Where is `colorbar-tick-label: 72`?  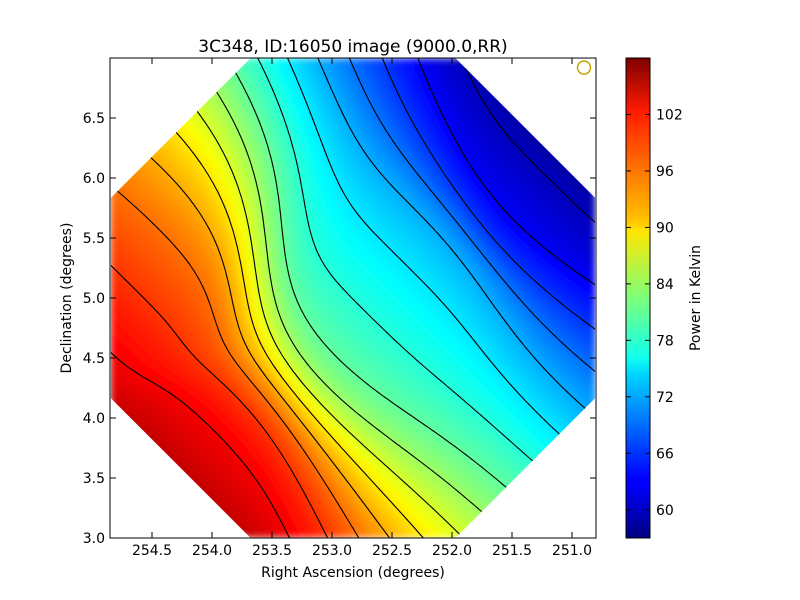
colorbar-tick-label: 72 is located at coordinates (665, 398).